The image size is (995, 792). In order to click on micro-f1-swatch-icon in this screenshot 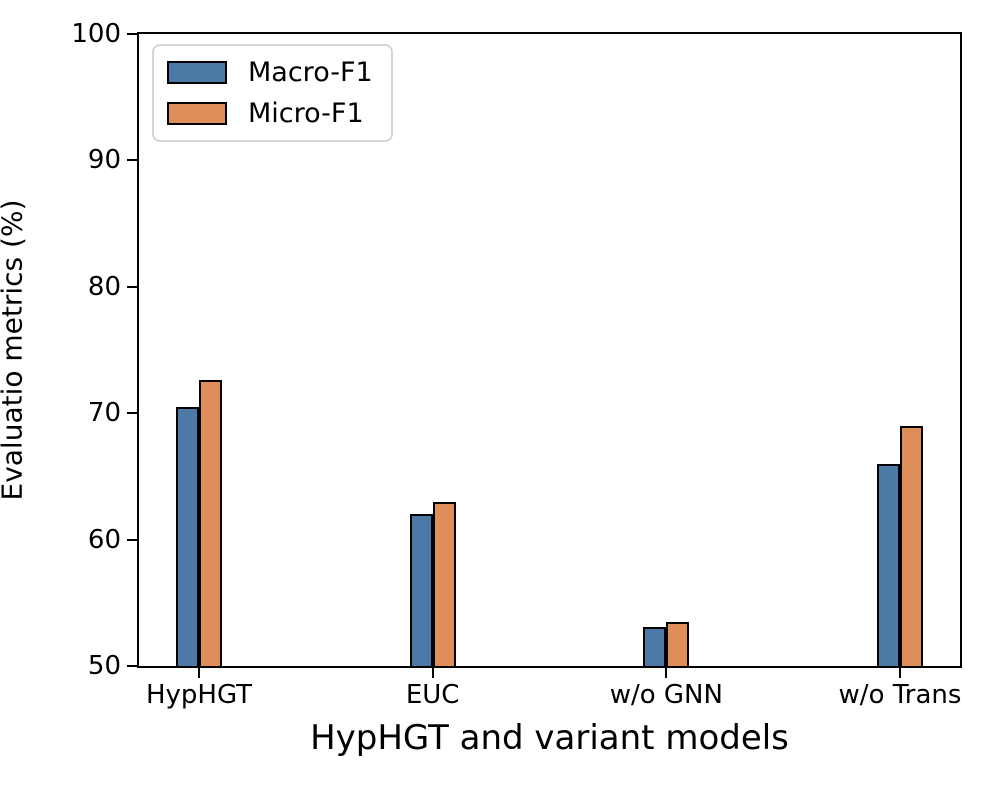, I will do `click(197, 114)`.